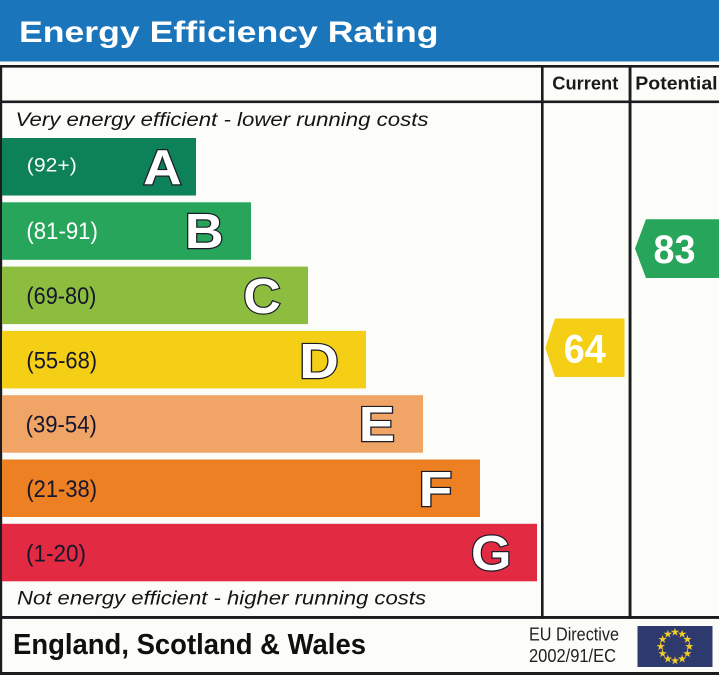  Describe the element at coordinates (574, 635) in the screenshot. I see `svg-text: EU Directive` at that location.